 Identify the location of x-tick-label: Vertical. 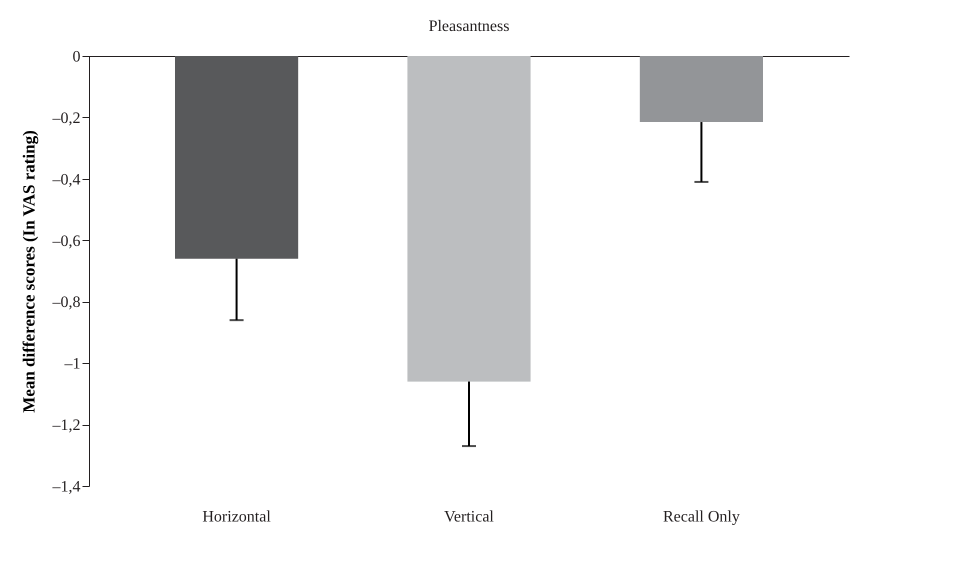
(469, 517).